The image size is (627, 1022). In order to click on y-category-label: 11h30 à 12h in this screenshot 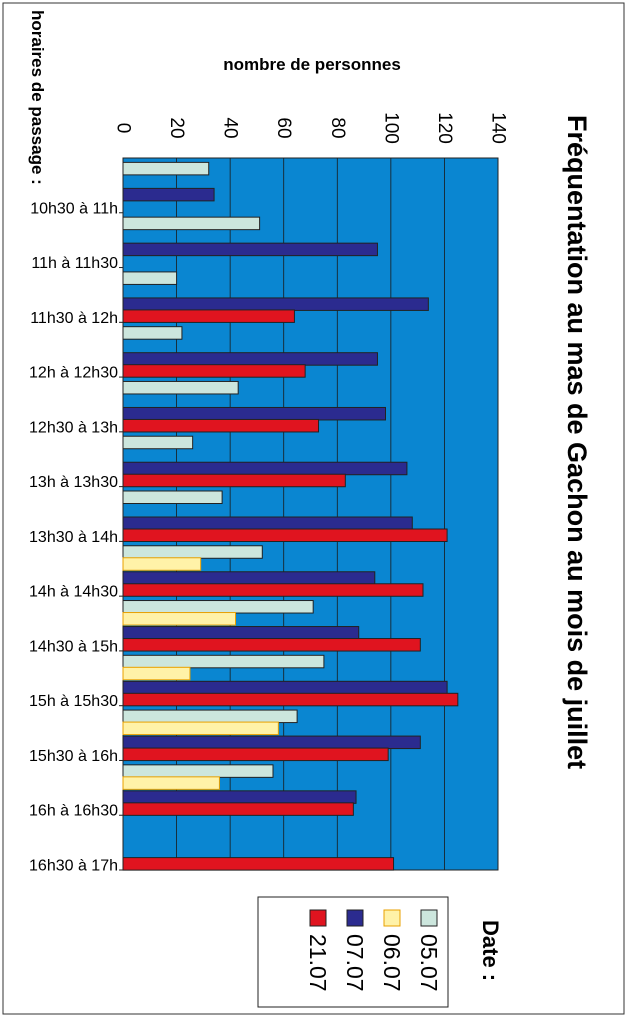, I will do `click(74, 318)`.